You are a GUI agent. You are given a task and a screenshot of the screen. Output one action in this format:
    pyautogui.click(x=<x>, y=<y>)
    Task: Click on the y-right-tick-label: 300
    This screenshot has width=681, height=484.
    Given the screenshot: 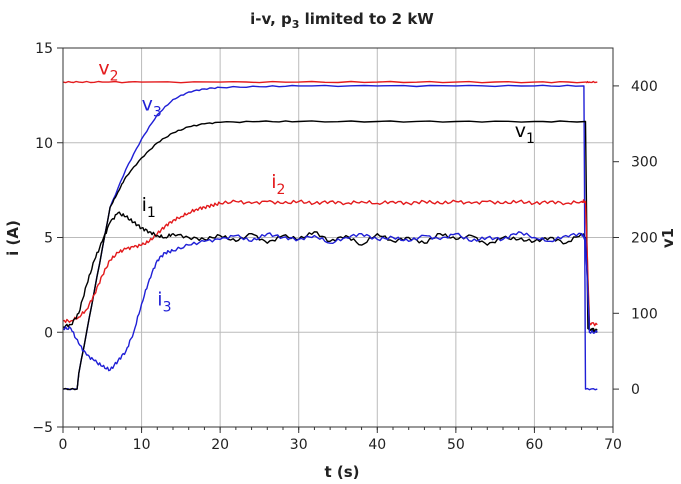 What is the action you would take?
    pyautogui.click(x=644, y=163)
    